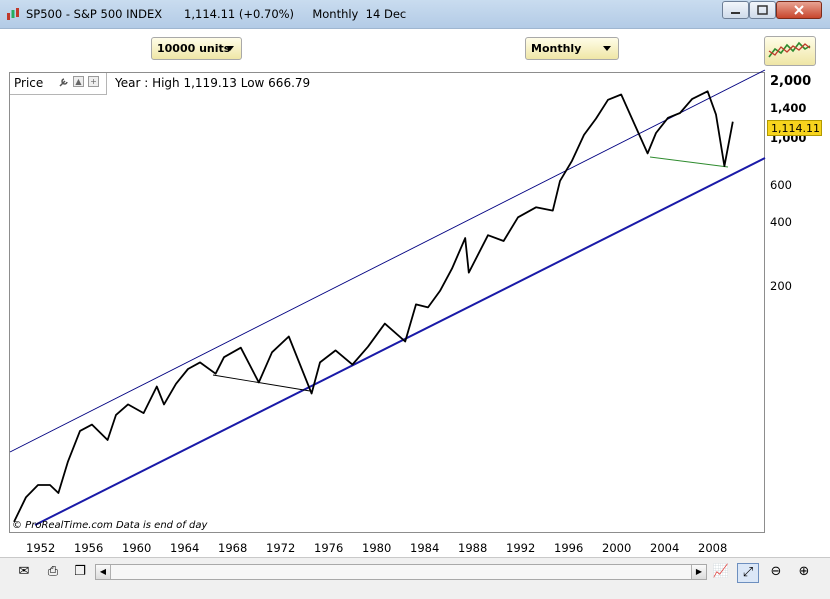 The height and width of the screenshot is (599, 830). I want to click on copy-icon: ❐, so click(80, 571).